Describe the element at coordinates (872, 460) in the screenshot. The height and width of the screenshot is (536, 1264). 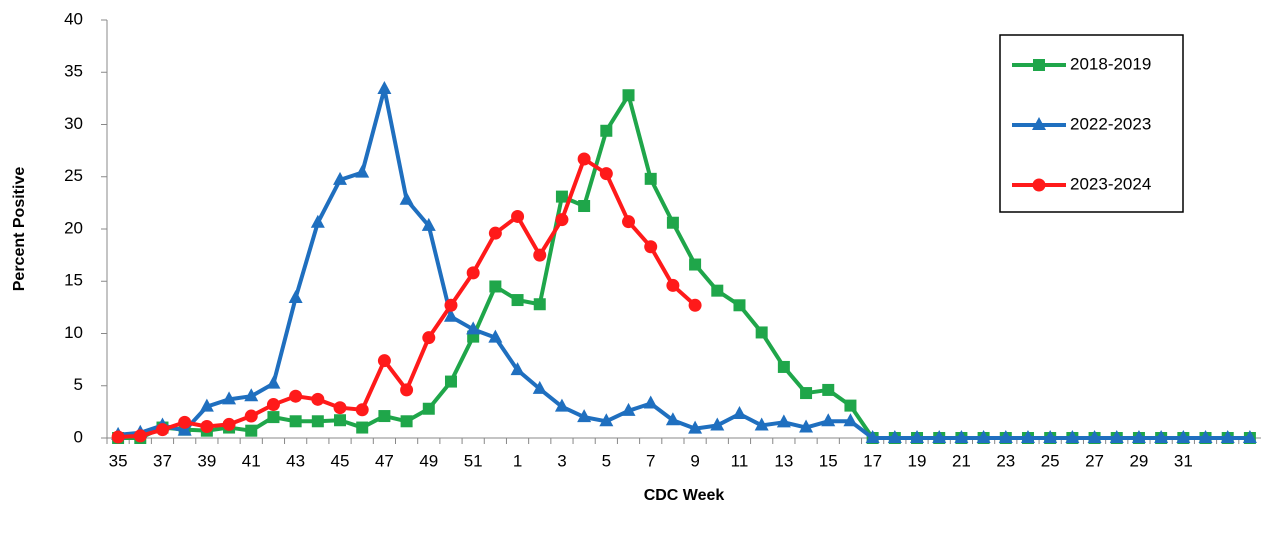
I see `x-tick-label: 17` at that location.